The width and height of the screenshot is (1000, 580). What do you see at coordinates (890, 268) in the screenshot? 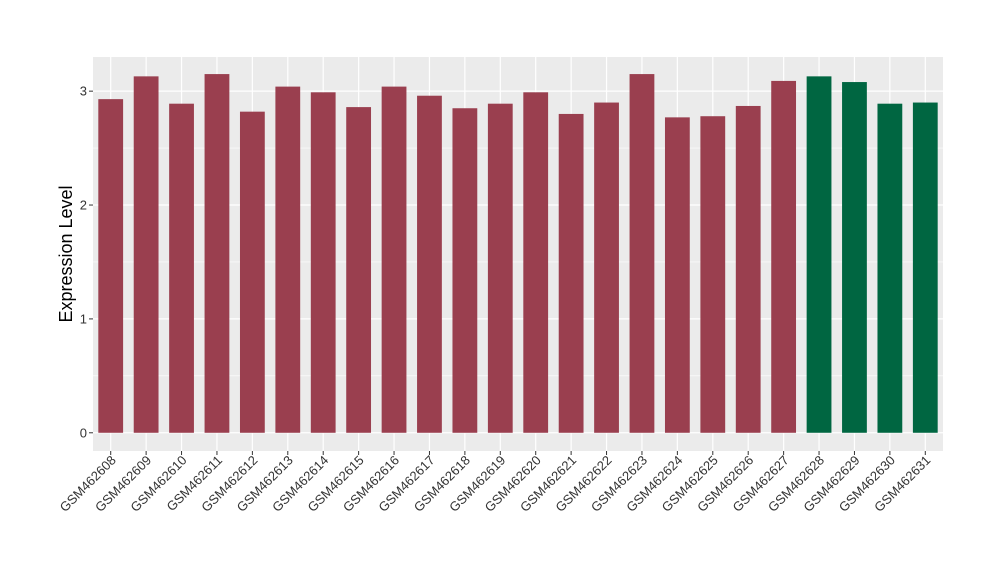
I see `bar-GSM462630` at bounding box center [890, 268].